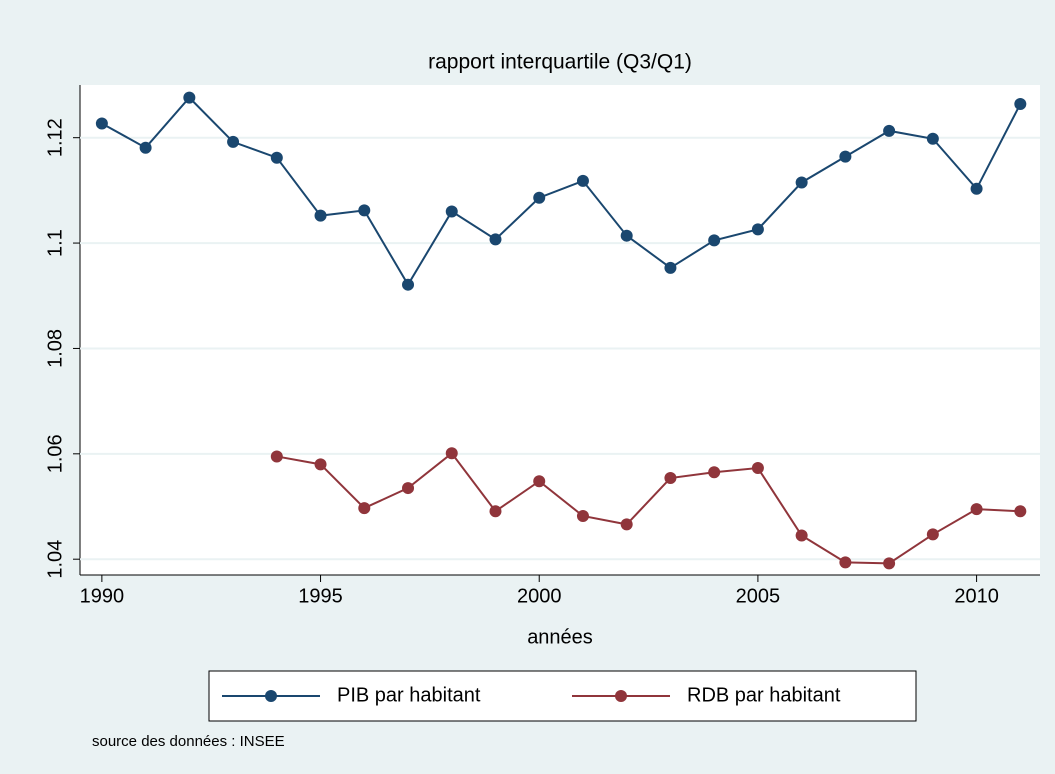  I want to click on legend-box, so click(562, 696).